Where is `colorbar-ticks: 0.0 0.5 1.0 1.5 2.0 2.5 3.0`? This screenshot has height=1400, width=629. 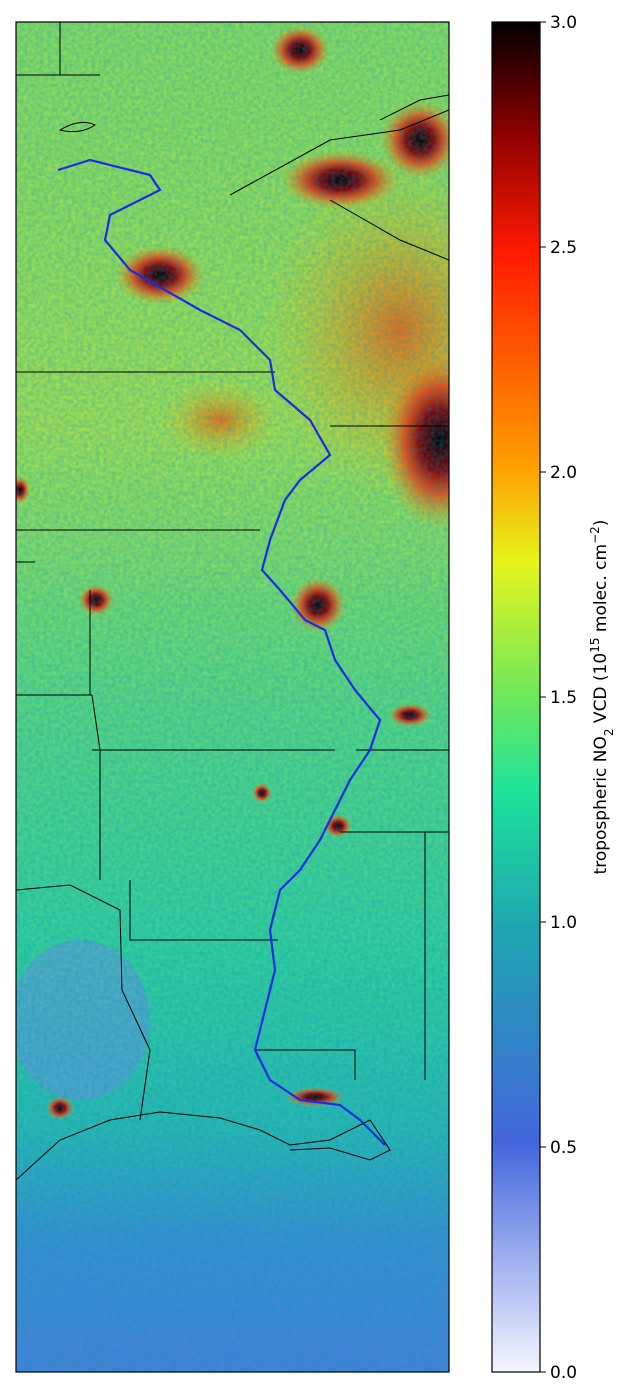 colorbar-ticks: 0.0 0.5 1.0 1.5 2.0 2.5 3.0 is located at coordinates (558, 698).